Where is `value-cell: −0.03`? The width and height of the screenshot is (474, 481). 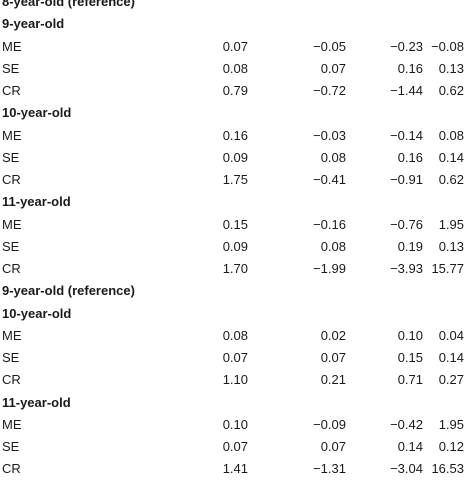 value-cell: −0.03 is located at coordinates (329, 135).